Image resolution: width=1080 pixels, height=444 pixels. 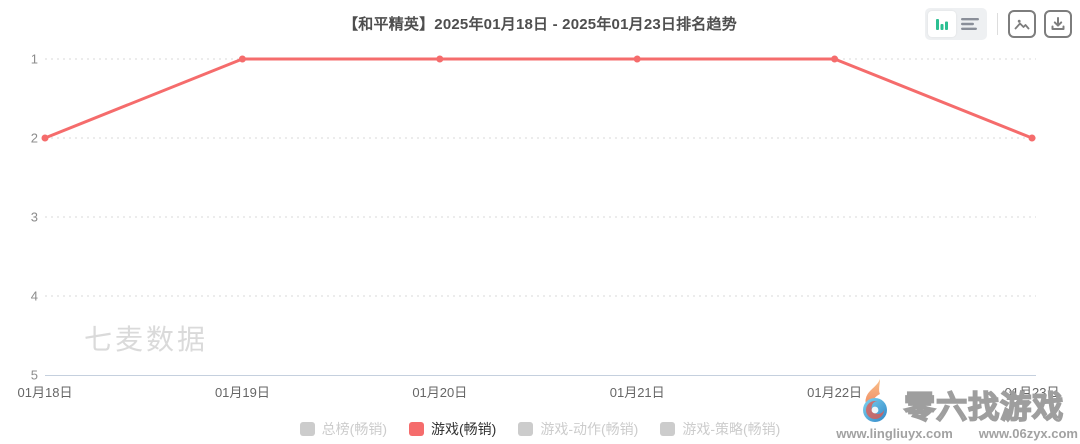 I want to click on flame-swirl-icon, so click(x=875, y=400).